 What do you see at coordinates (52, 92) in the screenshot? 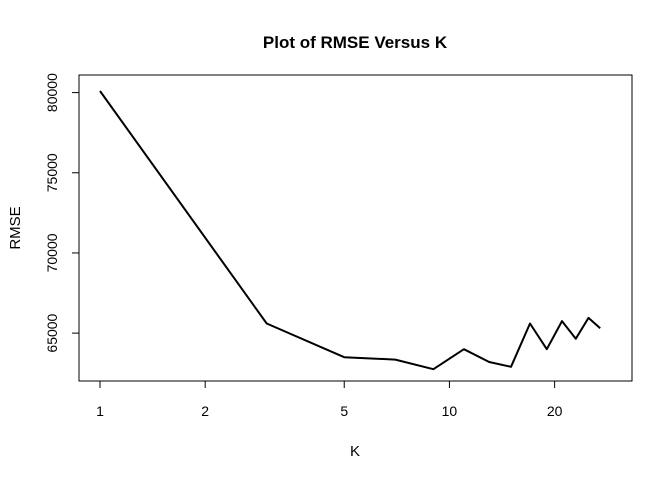
I see `y-tick-label: 80000` at bounding box center [52, 92].